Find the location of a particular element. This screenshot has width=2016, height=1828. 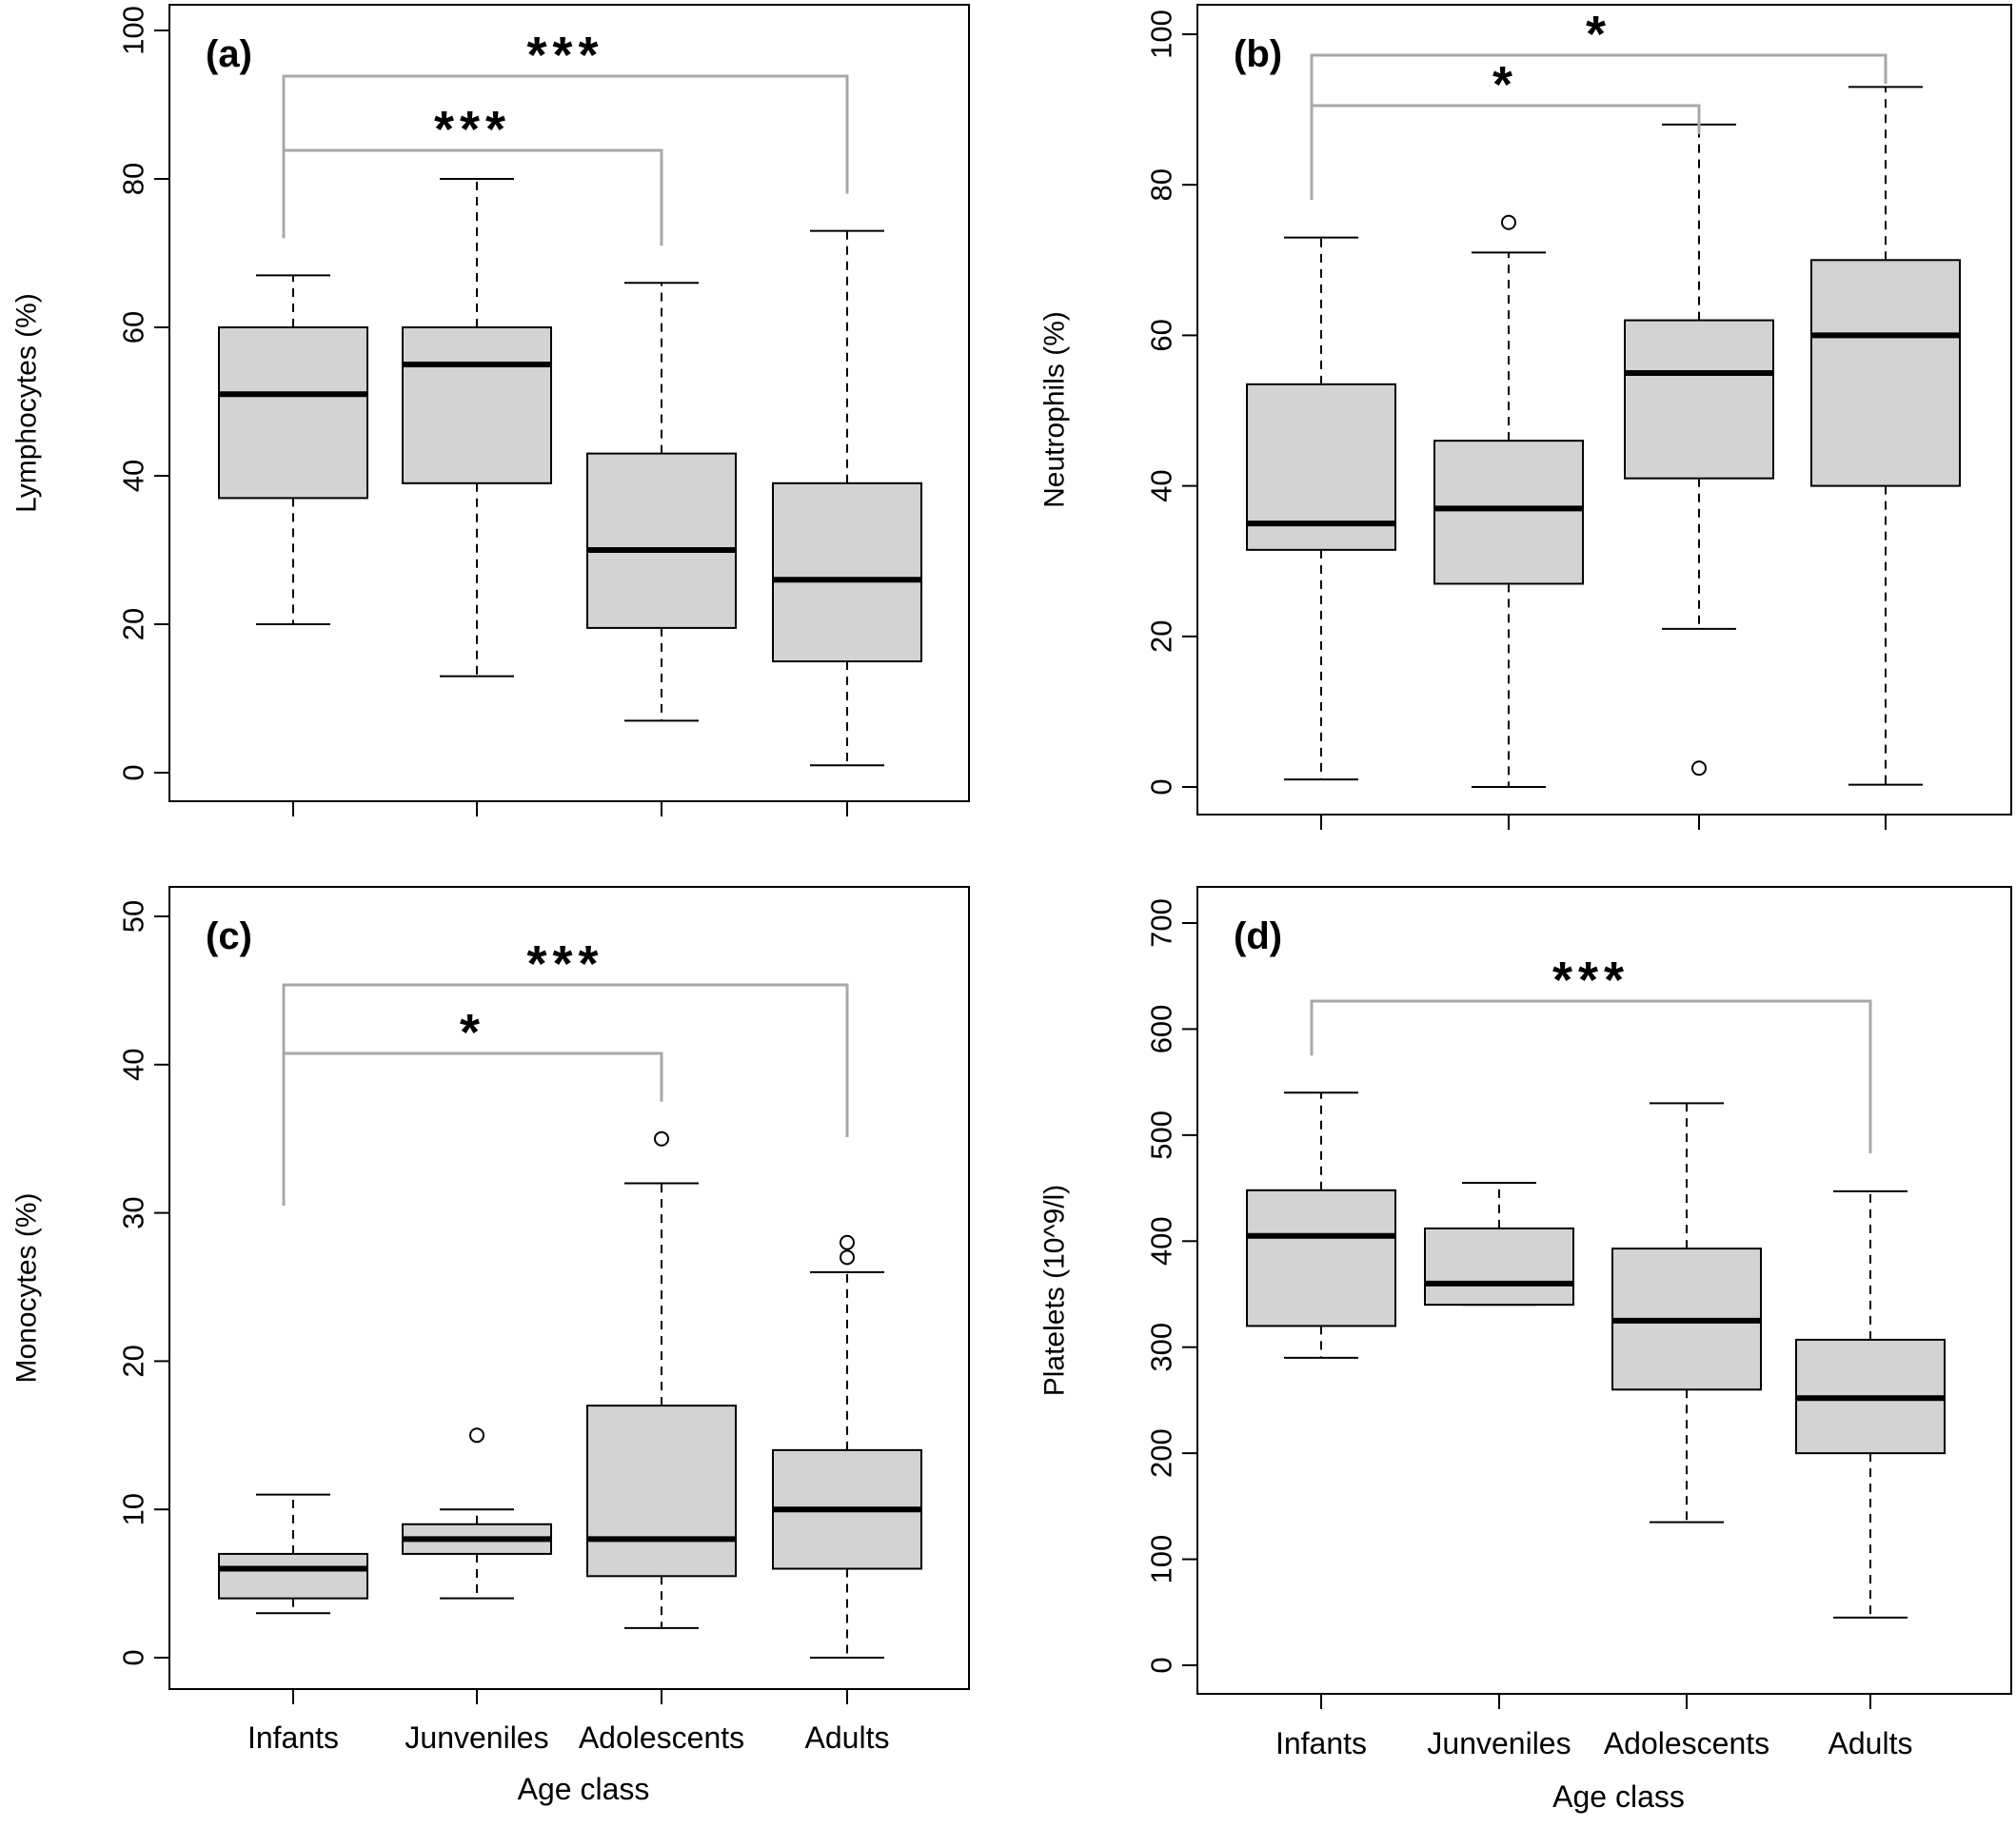

y-axis-title: Neutrophils (%) is located at coordinates (1055, 409).